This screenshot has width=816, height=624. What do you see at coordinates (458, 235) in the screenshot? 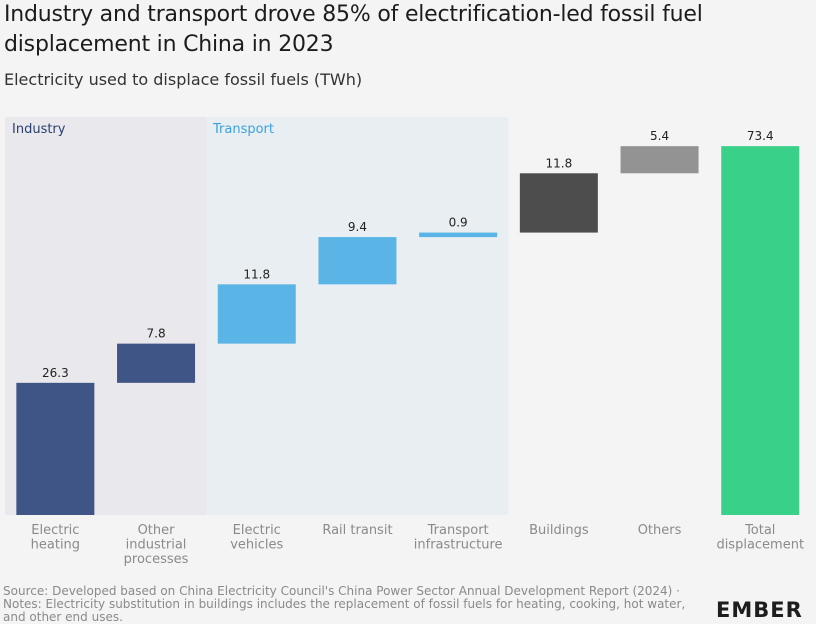
I see `bar-transport-infrastructure` at bounding box center [458, 235].